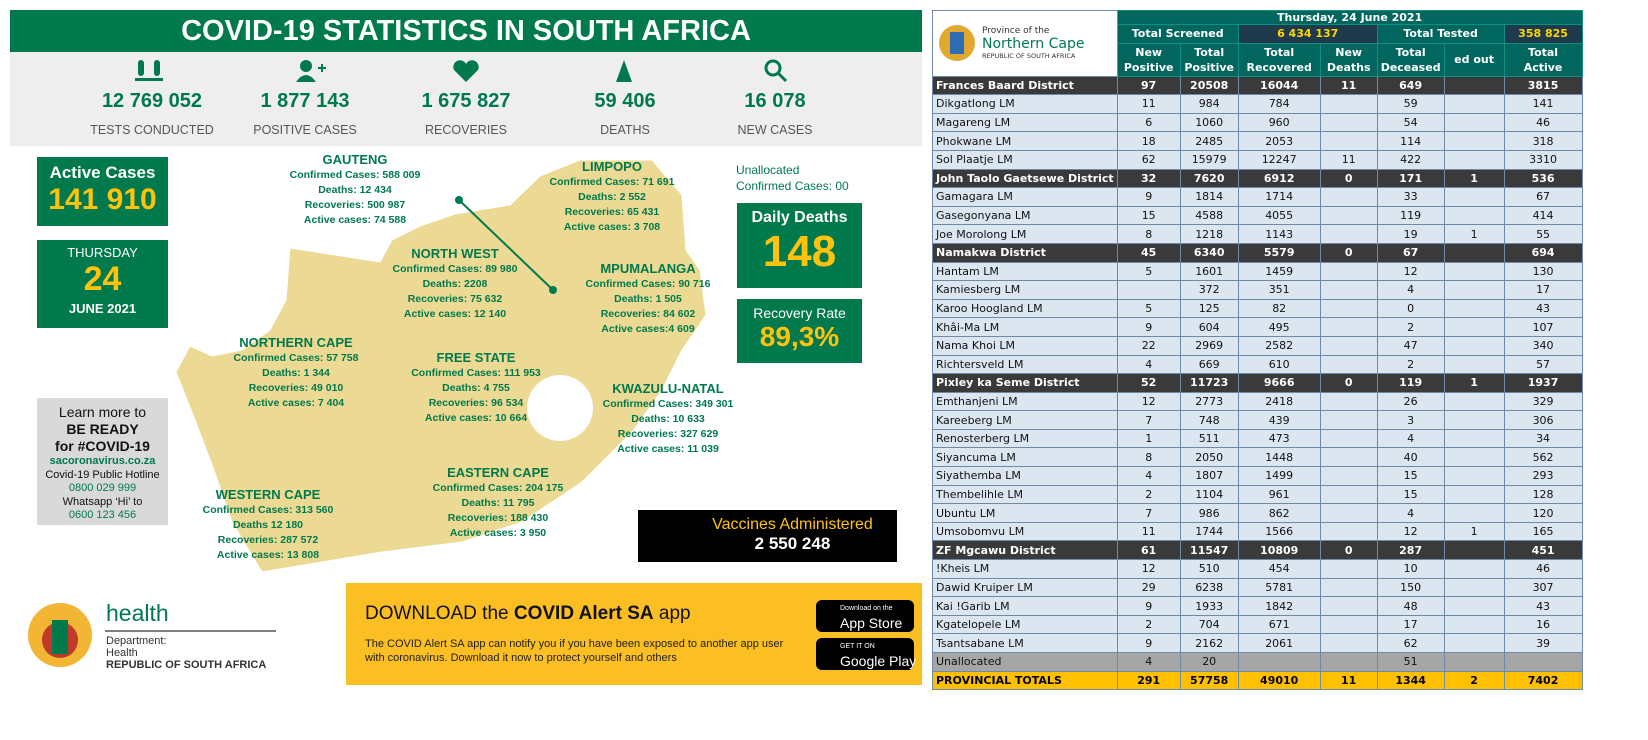  I want to click on province-line: Active cases: 7 404, so click(296, 403).